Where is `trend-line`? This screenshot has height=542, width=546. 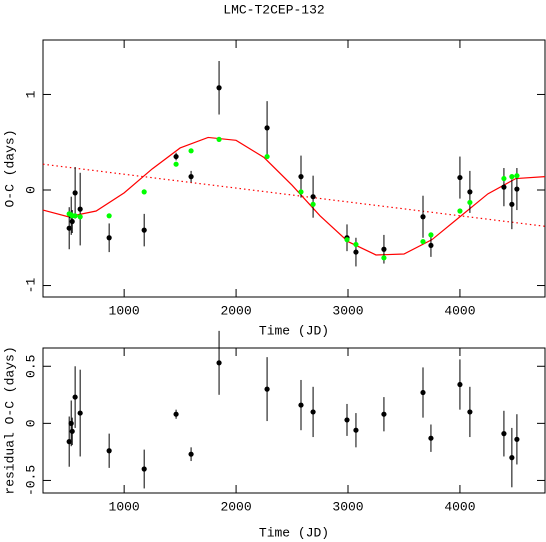
trend-line is located at coordinates (294, 195).